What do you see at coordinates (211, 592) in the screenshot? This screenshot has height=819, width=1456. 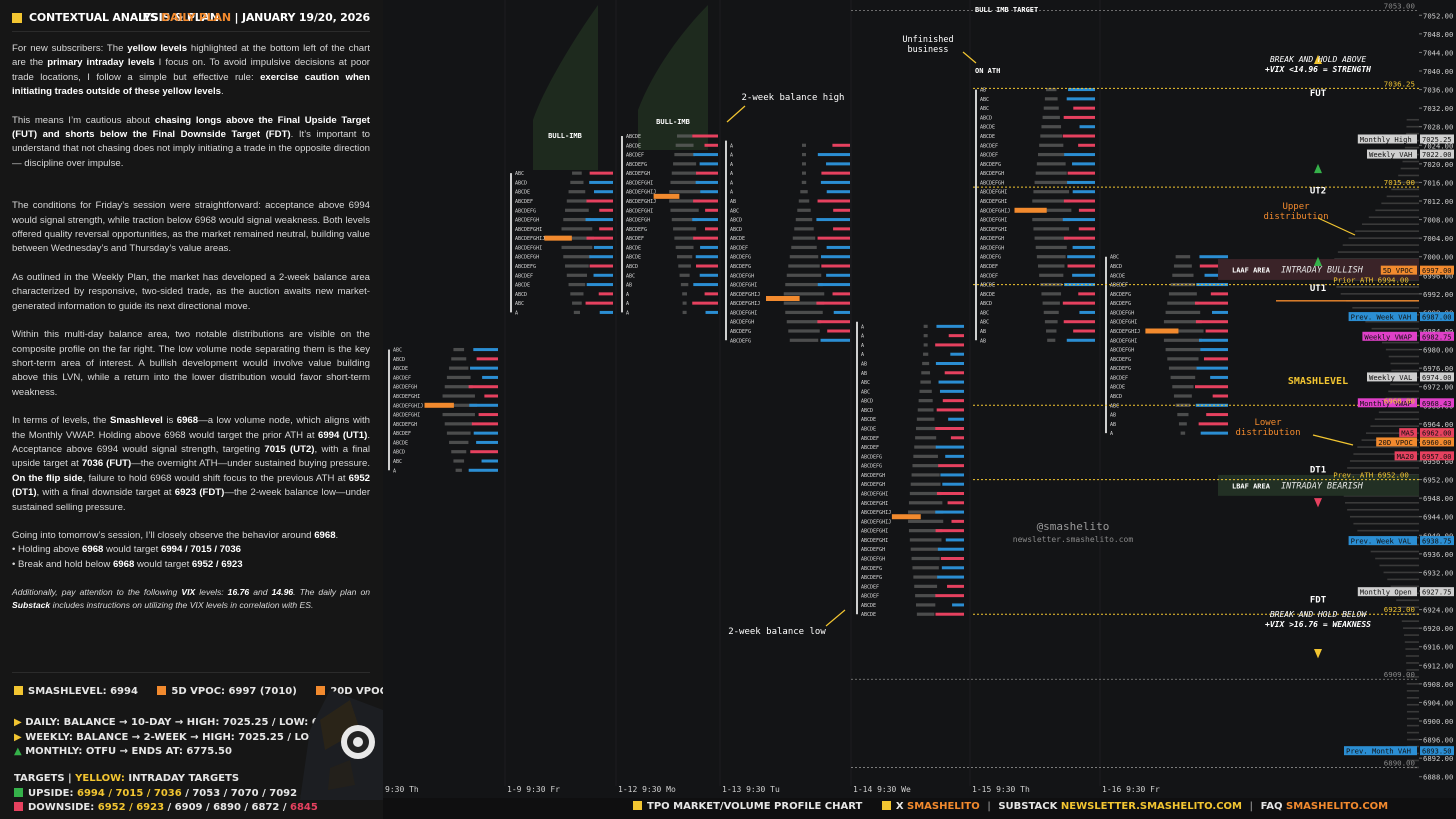 I see `text-run: levels:` at bounding box center [211, 592].